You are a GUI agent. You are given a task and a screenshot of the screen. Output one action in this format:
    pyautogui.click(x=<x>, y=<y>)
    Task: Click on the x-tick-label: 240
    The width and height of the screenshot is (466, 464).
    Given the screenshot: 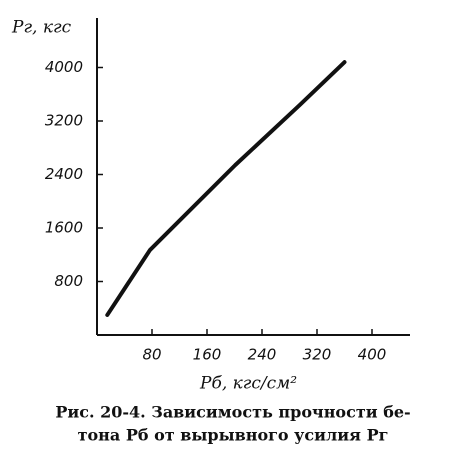 What is the action you would take?
    pyautogui.click(x=262, y=355)
    